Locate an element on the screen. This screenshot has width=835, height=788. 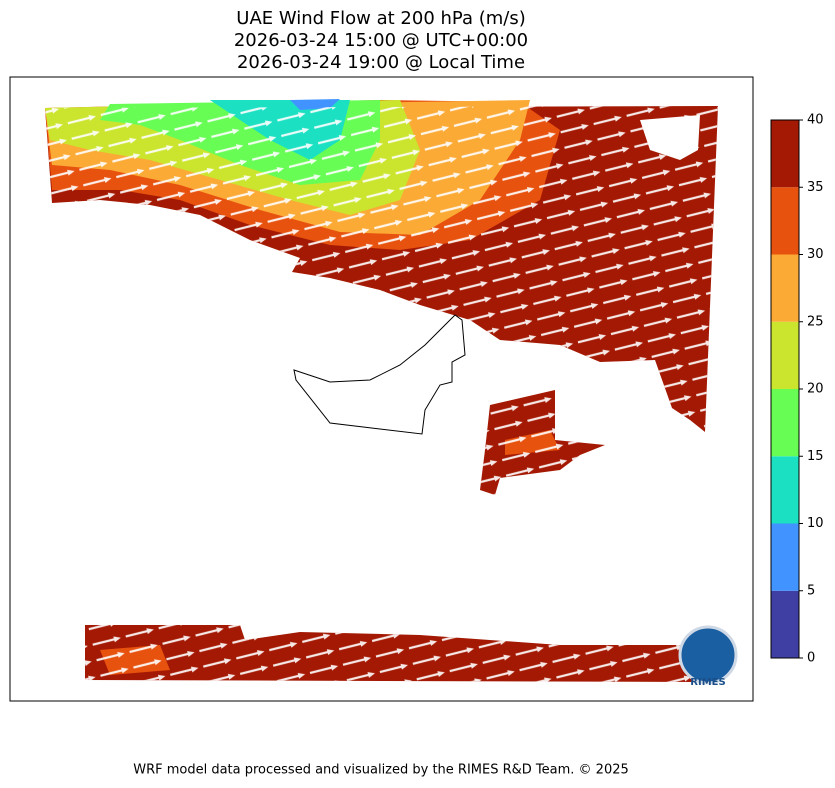
colorbar: 0 5 10 15 20 25 30 35 40 is located at coordinates (797, 389).